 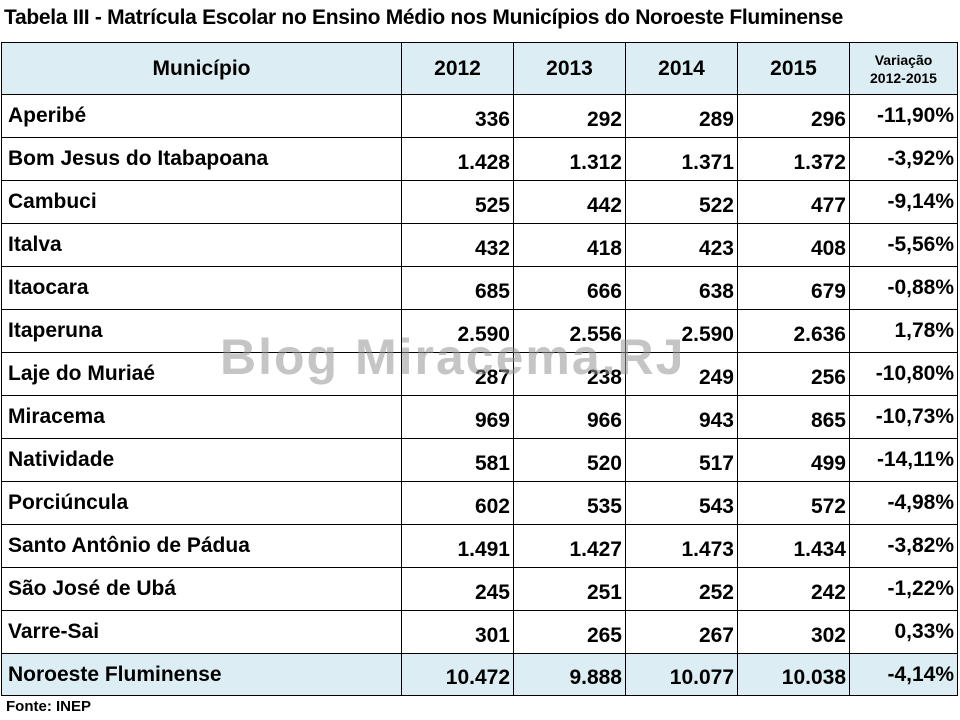 What do you see at coordinates (903, 460) in the screenshot?
I see `cell-variacao: -14,11%` at bounding box center [903, 460].